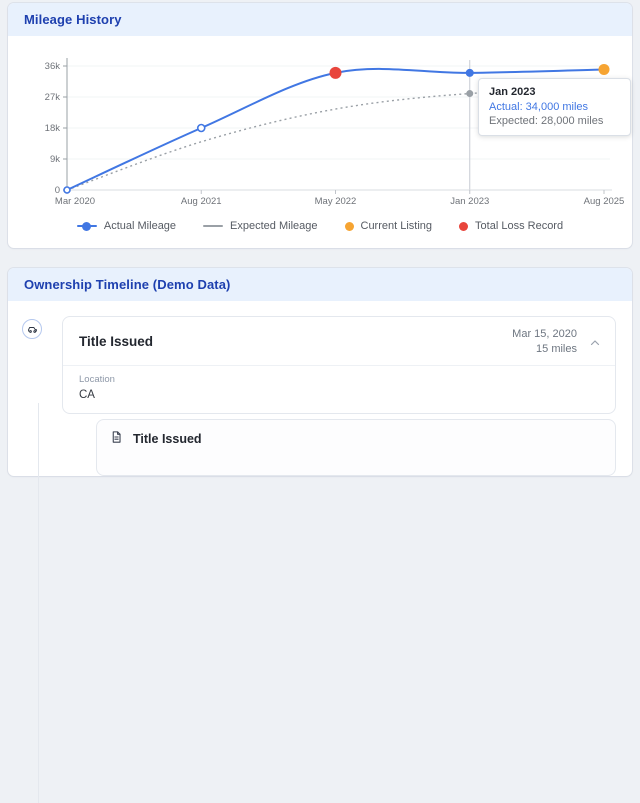 This screenshot has width=640, height=803. Describe the element at coordinates (201, 201) in the screenshot. I see `svg-text: Aug 2021` at that location.